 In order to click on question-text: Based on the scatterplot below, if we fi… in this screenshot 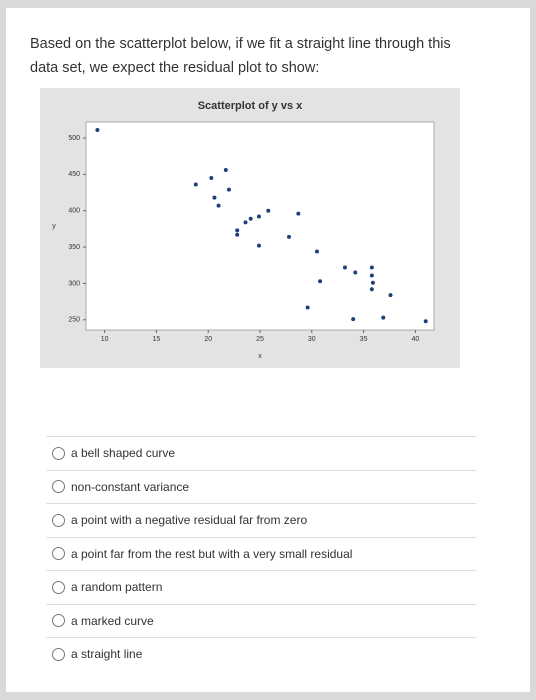, I will do `click(240, 56)`.